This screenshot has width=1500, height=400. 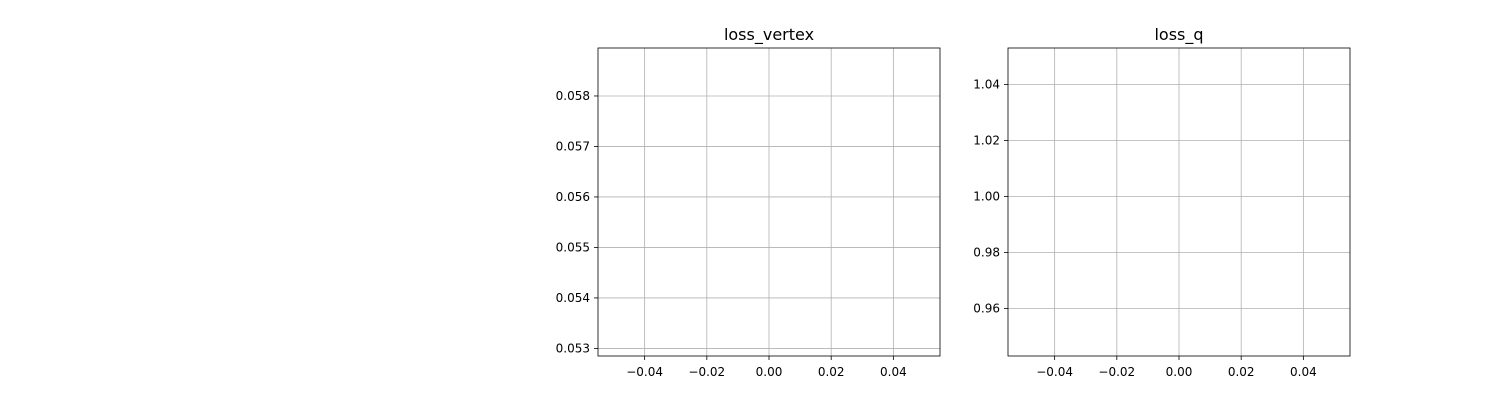 I want to click on y-tick-label: 0.057, so click(x=573, y=146).